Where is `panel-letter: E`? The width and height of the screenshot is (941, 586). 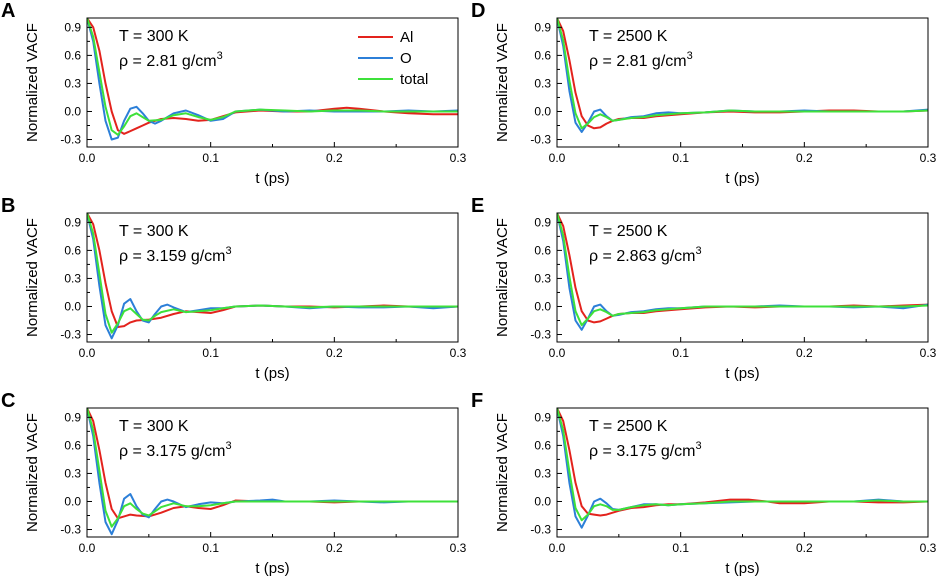 panel-letter: E is located at coordinates (477, 206).